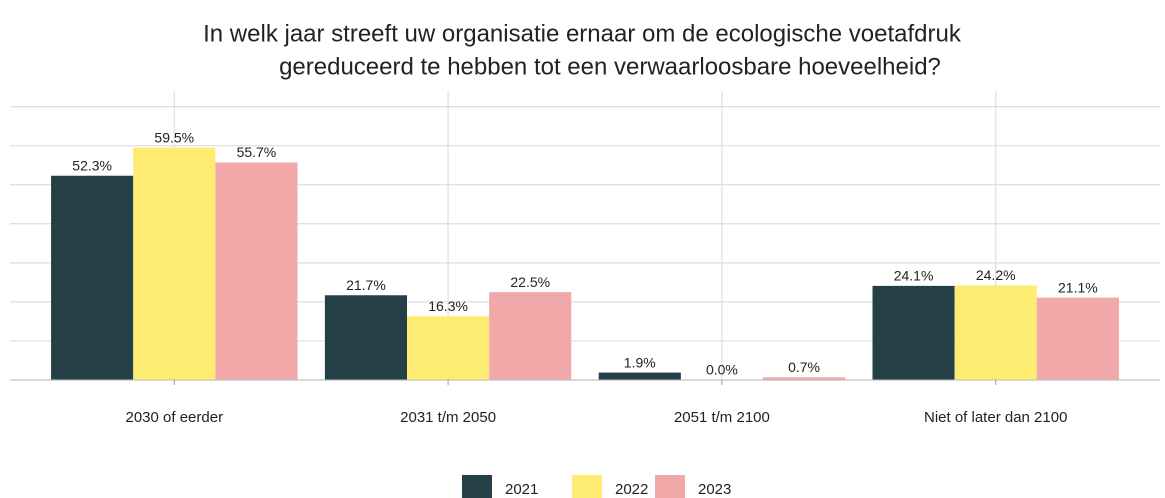 This screenshot has height=498, width=1165. I want to click on value-label: 16.3%, so click(448, 306).